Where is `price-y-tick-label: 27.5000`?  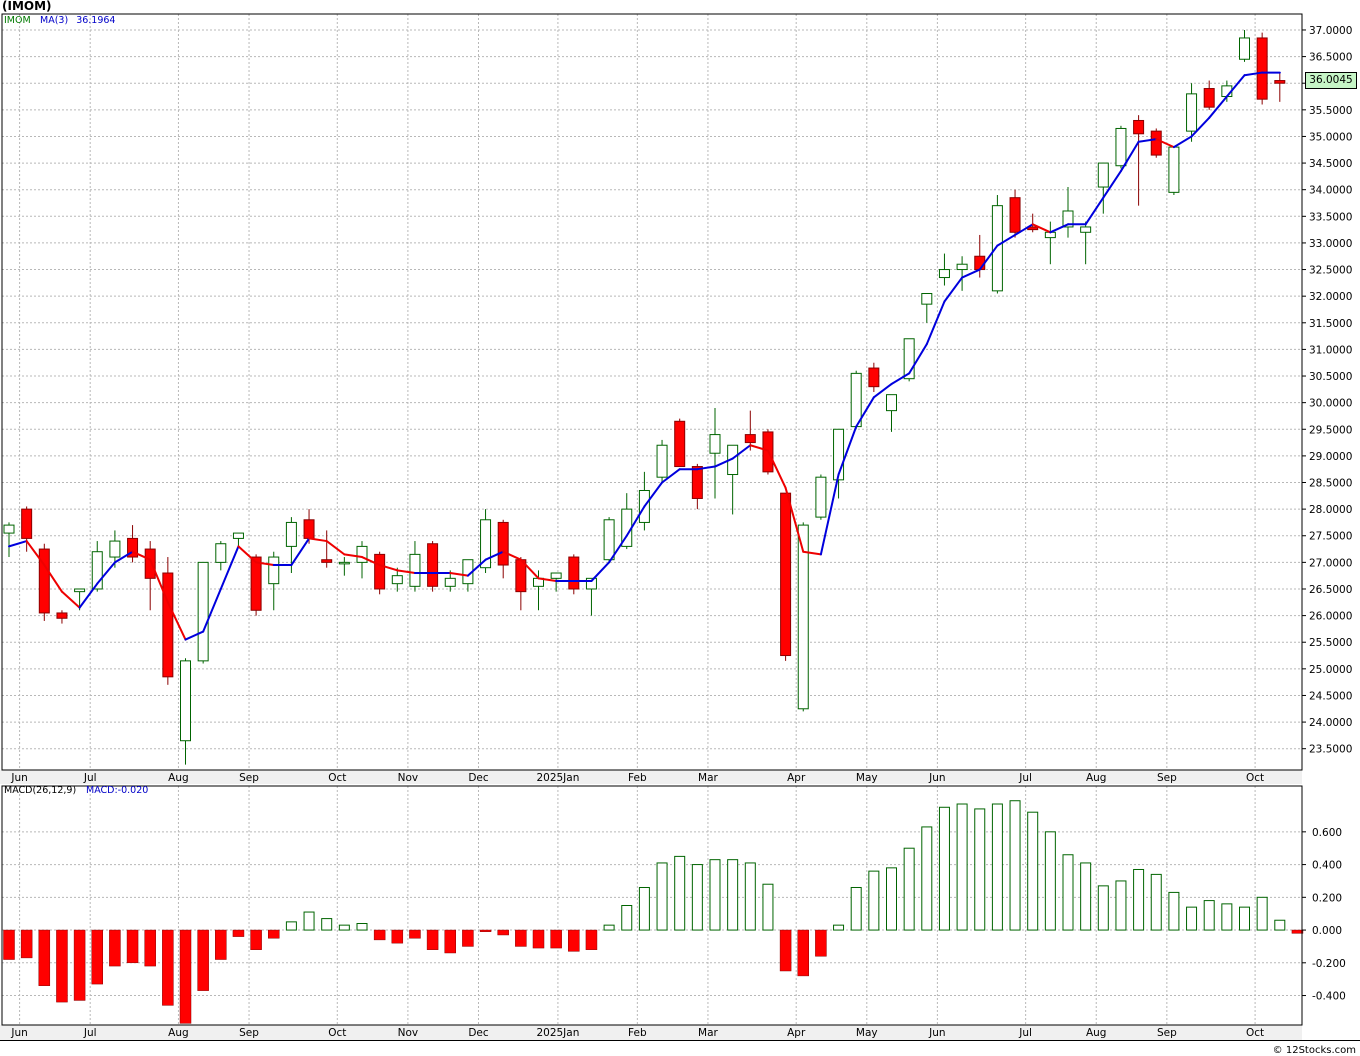 price-y-tick-label: 27.5000 is located at coordinates (1330, 537).